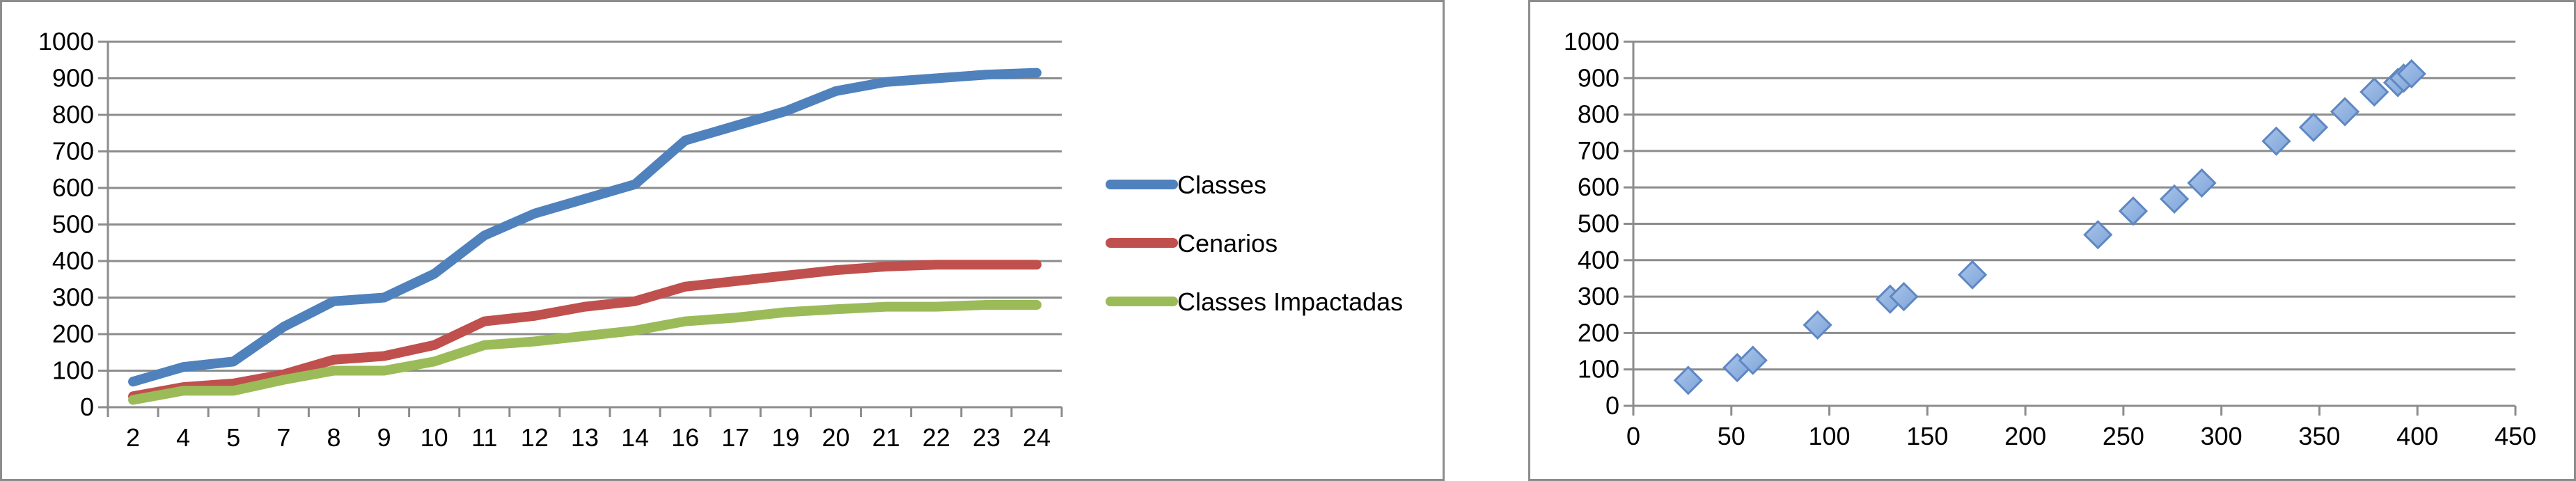  I want to click on x-tick-label: 13, so click(585, 437).